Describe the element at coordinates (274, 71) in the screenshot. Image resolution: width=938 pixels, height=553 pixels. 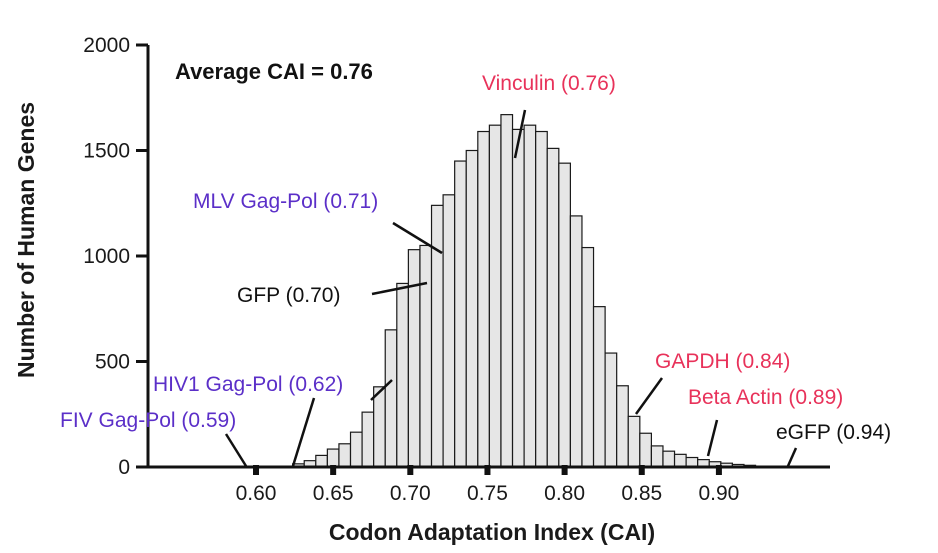
I see `annotation-average: Average CAI = 0.76` at that location.